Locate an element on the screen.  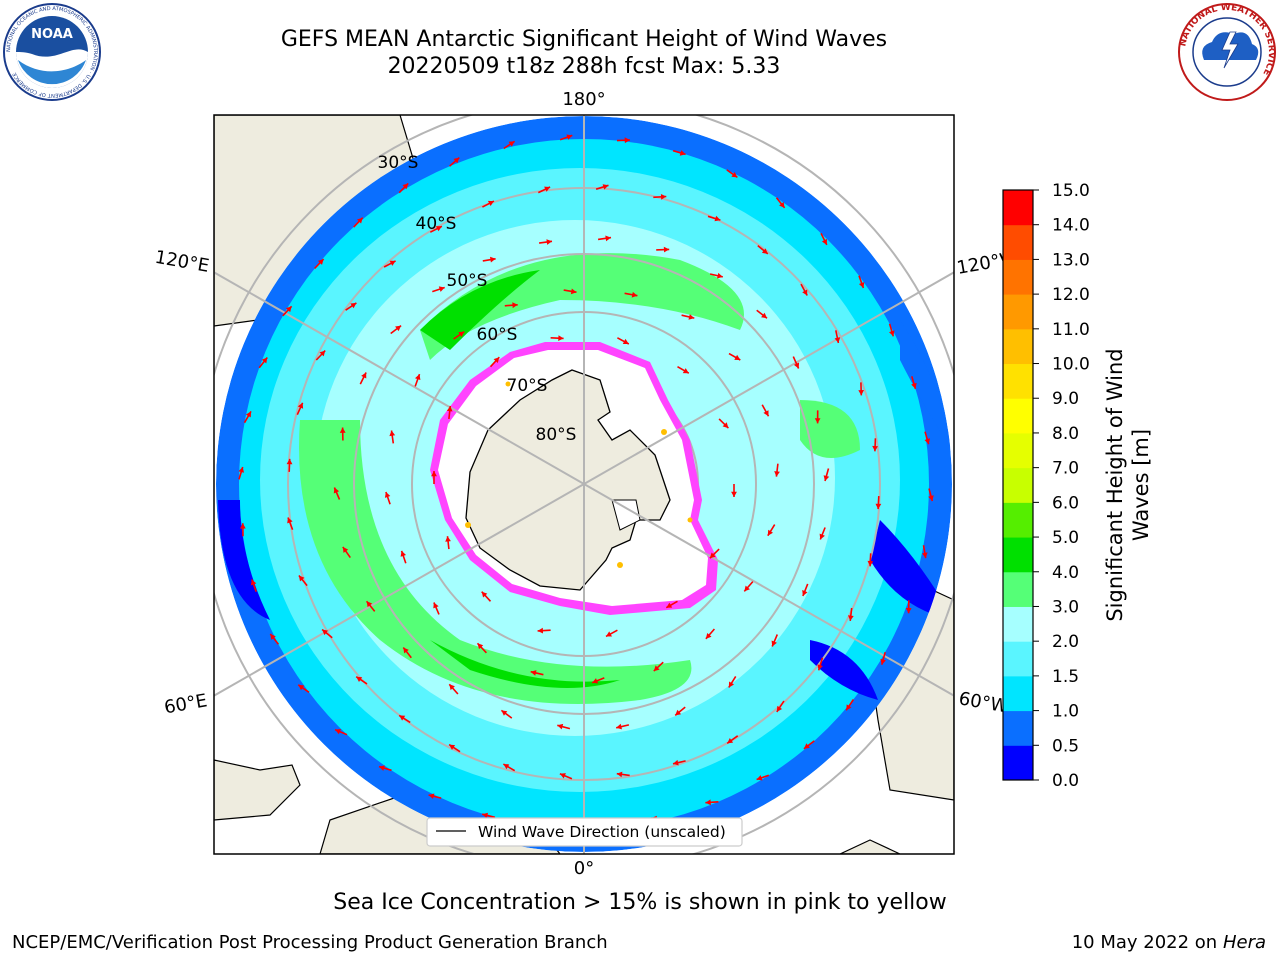
lon-label-0: 0° is located at coordinates (584, 868).